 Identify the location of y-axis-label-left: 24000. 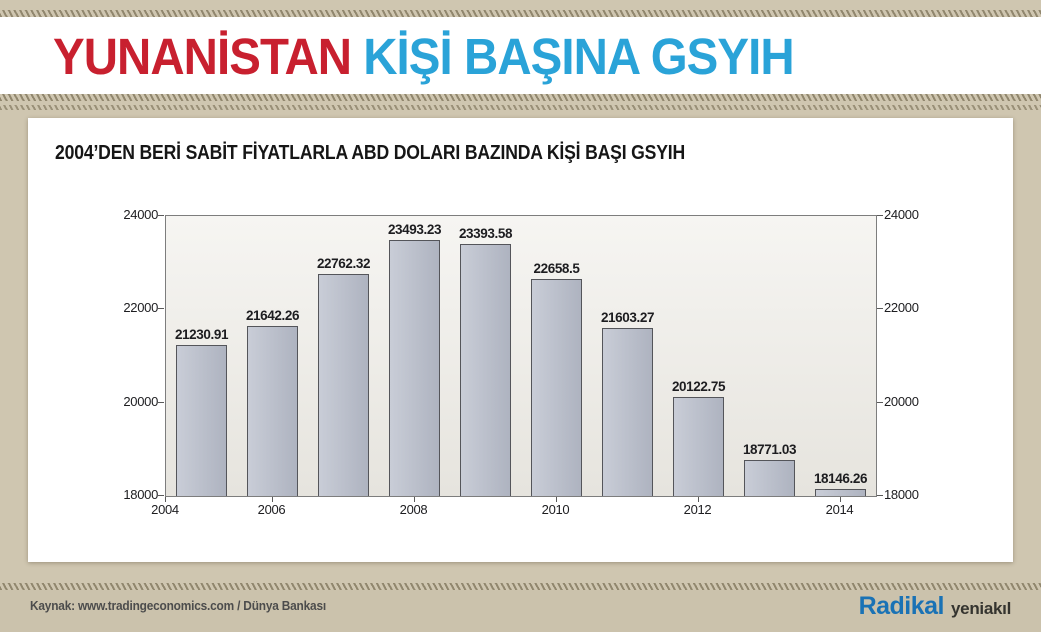
(140, 214).